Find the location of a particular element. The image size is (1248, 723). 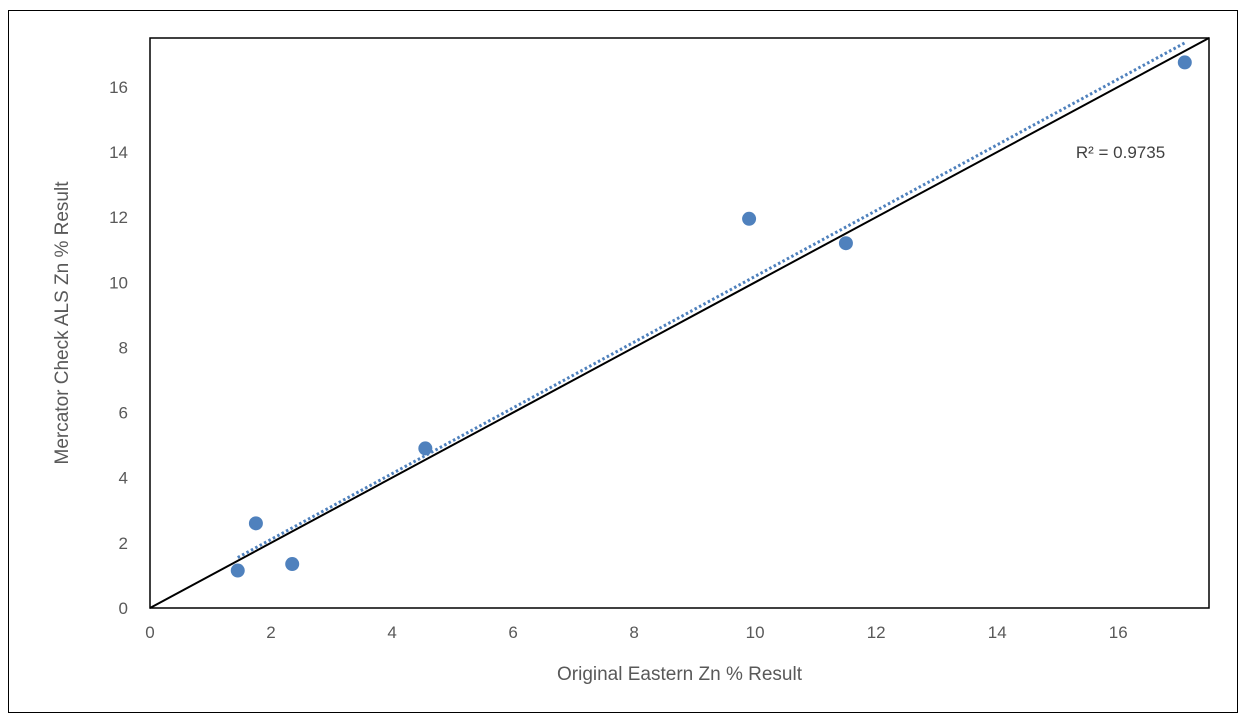

r-squared-annotation: R² = 0.9735 is located at coordinates (1120, 152).